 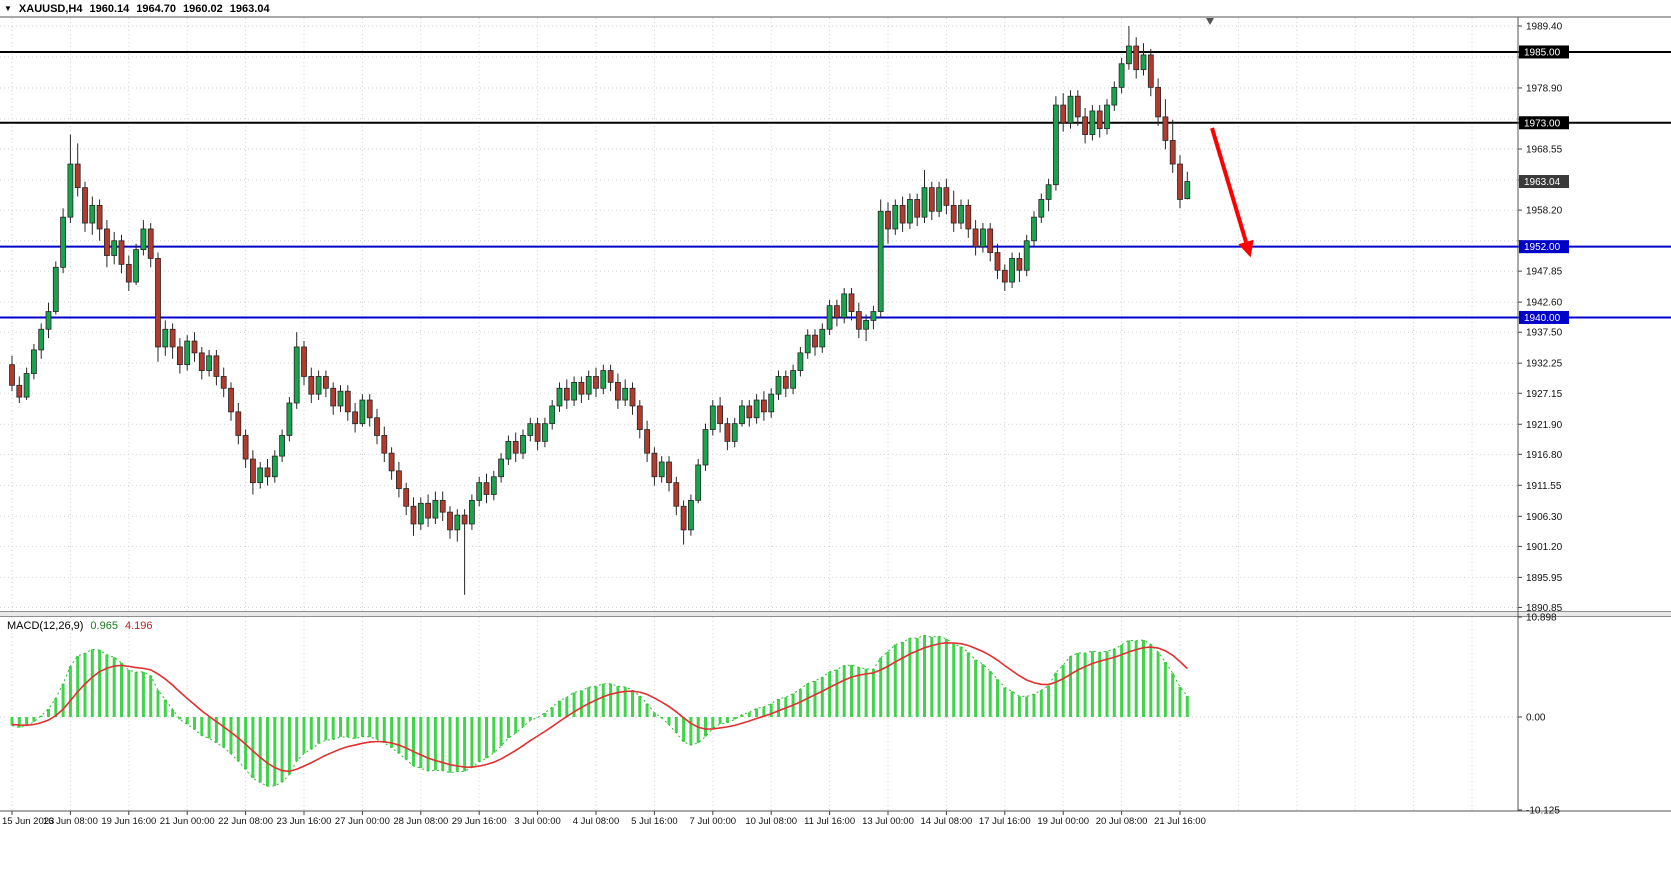 What do you see at coordinates (1544, 88) in the screenshot?
I see `price-axis-label: 1978.90` at bounding box center [1544, 88].